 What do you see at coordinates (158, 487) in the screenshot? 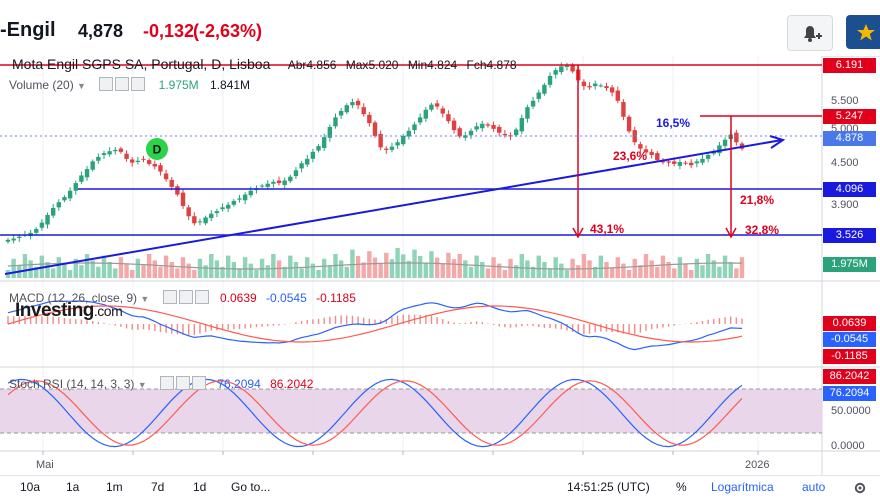
I see `range-7d-button: 7d` at bounding box center [158, 487].